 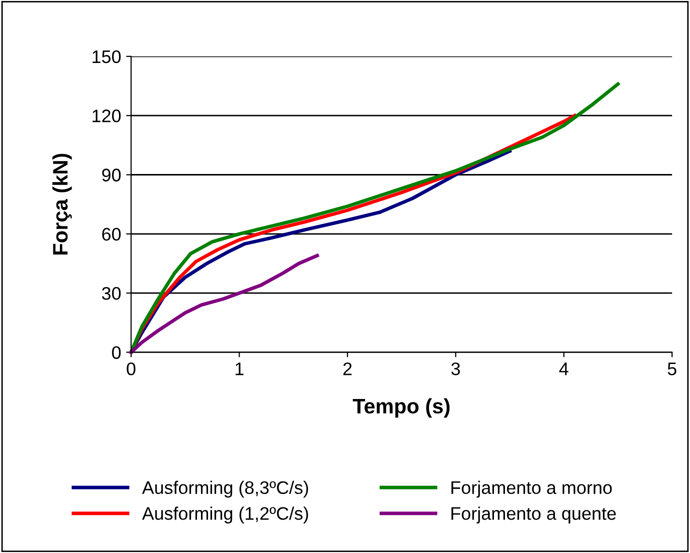 I want to click on x-tick-label: 3, so click(x=455, y=369).